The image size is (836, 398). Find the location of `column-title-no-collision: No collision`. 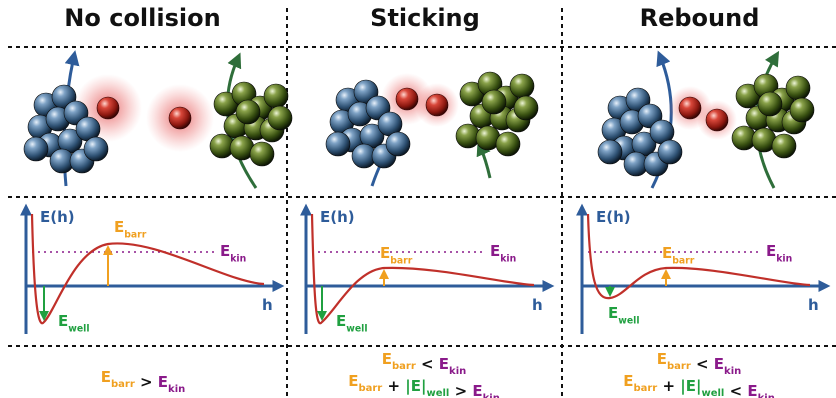

column-title-no-collision: No collision is located at coordinates (142, 18).